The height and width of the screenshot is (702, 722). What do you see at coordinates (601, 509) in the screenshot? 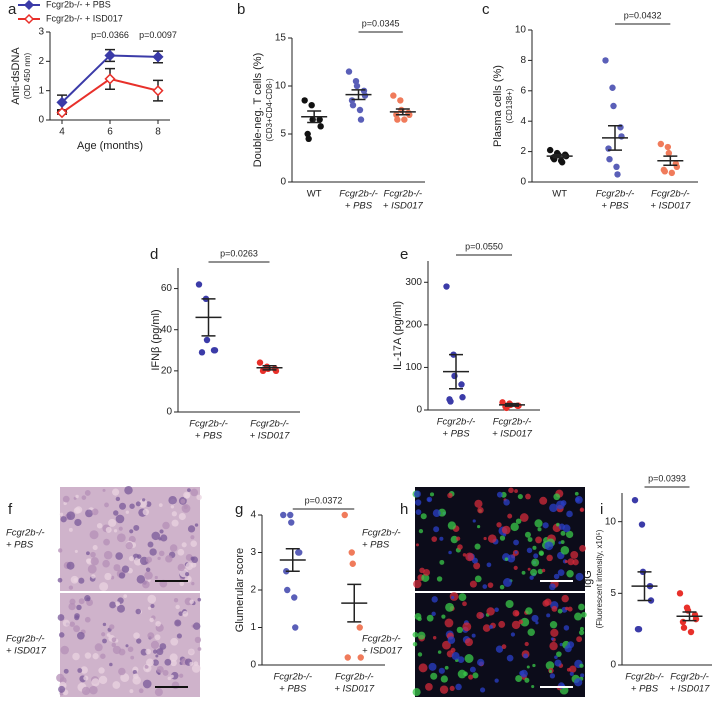
I see `panel-letter: i` at bounding box center [601, 509].